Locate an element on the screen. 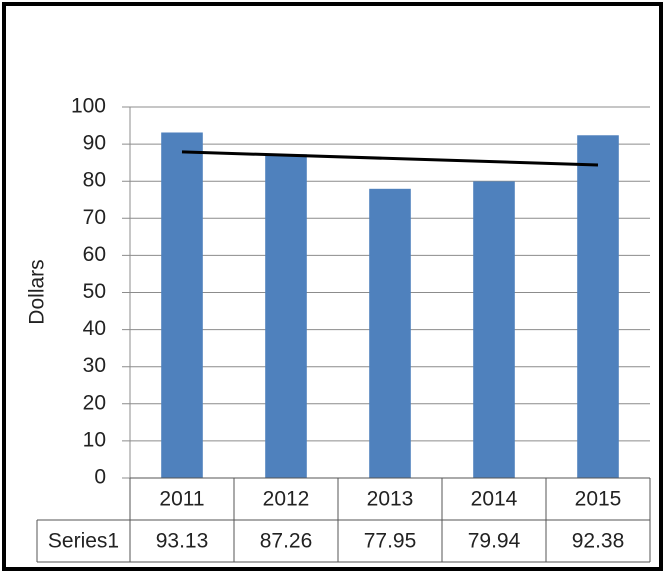  table-value: 77.95 is located at coordinates (390, 541).